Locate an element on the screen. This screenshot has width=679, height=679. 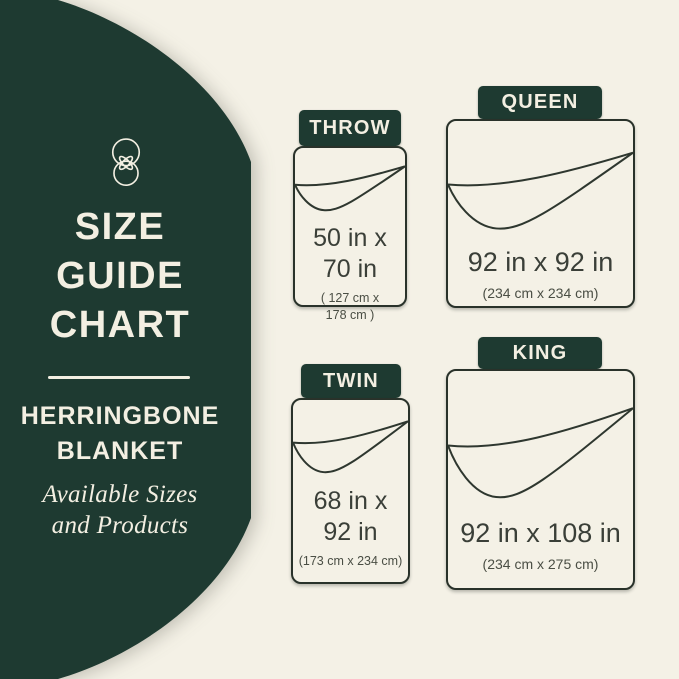
size-inches-text: 68 in x 92 in is located at coordinates (351, 517).